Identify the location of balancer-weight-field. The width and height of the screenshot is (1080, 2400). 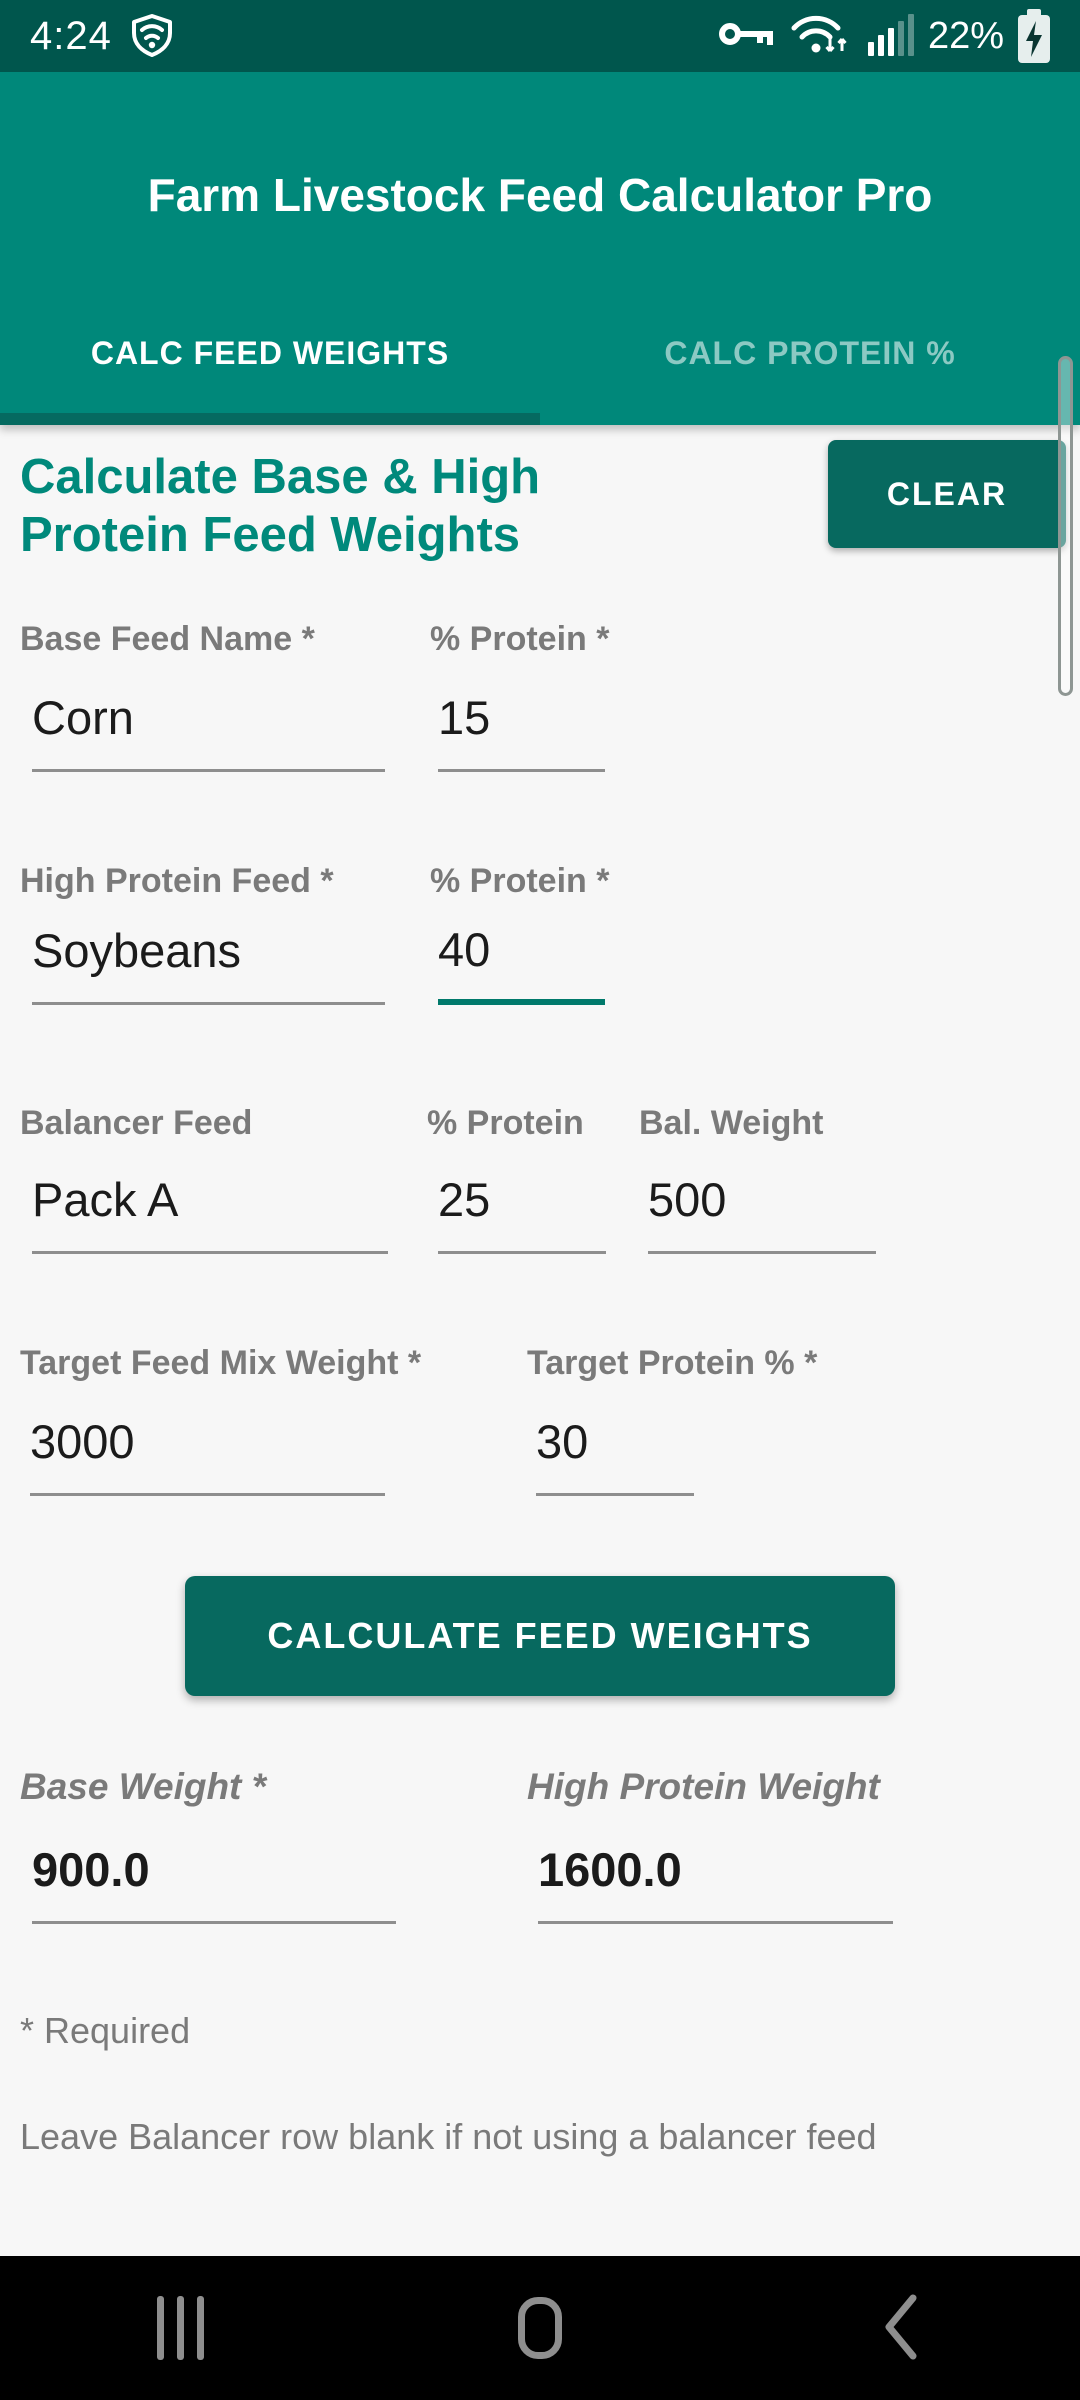
(762, 1208).